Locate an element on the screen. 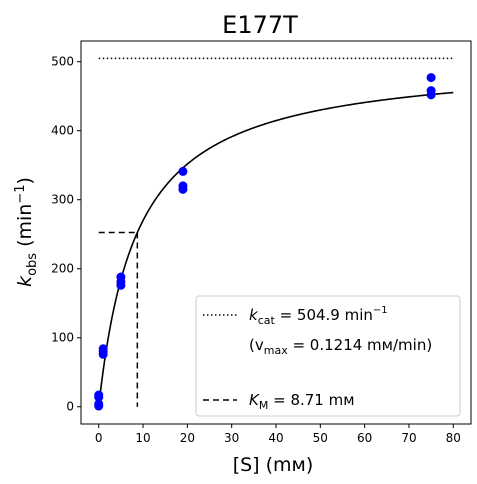  legend-kcat-sup: −1 is located at coordinates (380, 310).